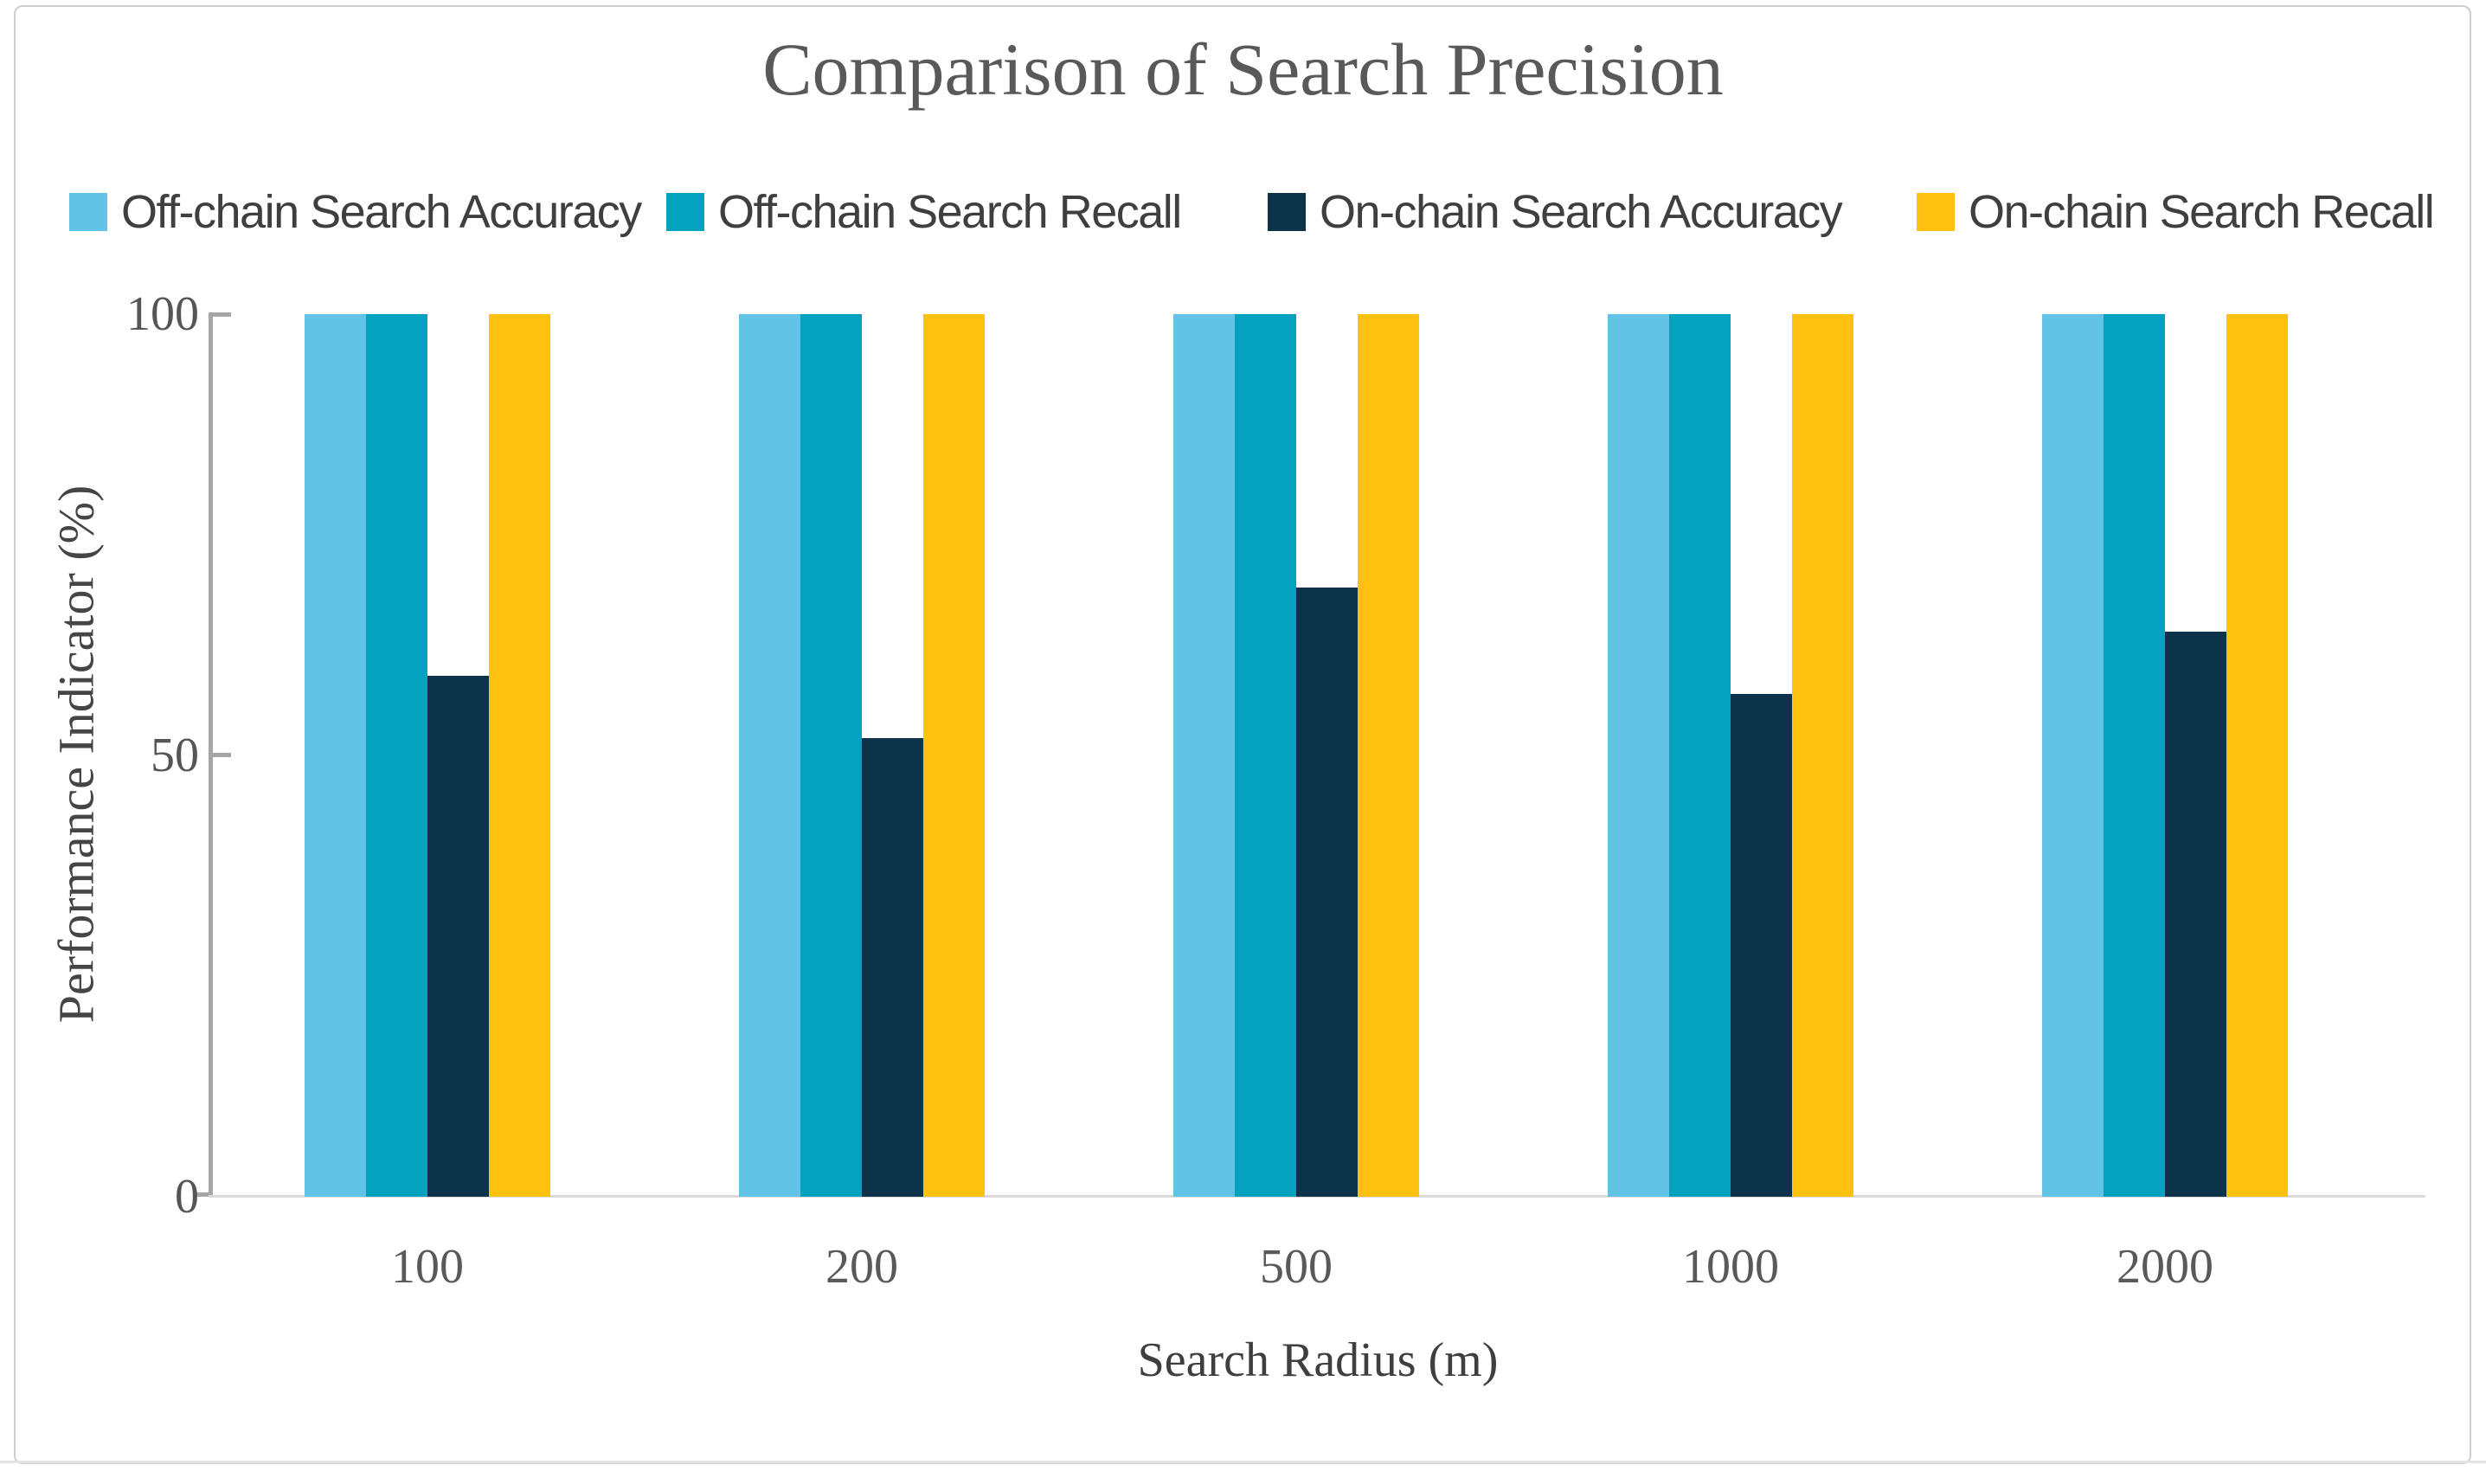 The height and width of the screenshot is (1484, 2486). I want to click on x-tick-label: 500, so click(1296, 1267).